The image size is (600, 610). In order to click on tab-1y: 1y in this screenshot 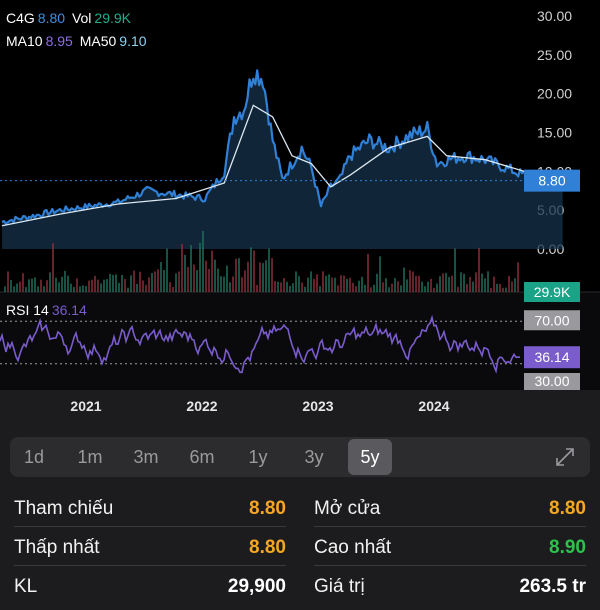, I will do `click(258, 457)`.